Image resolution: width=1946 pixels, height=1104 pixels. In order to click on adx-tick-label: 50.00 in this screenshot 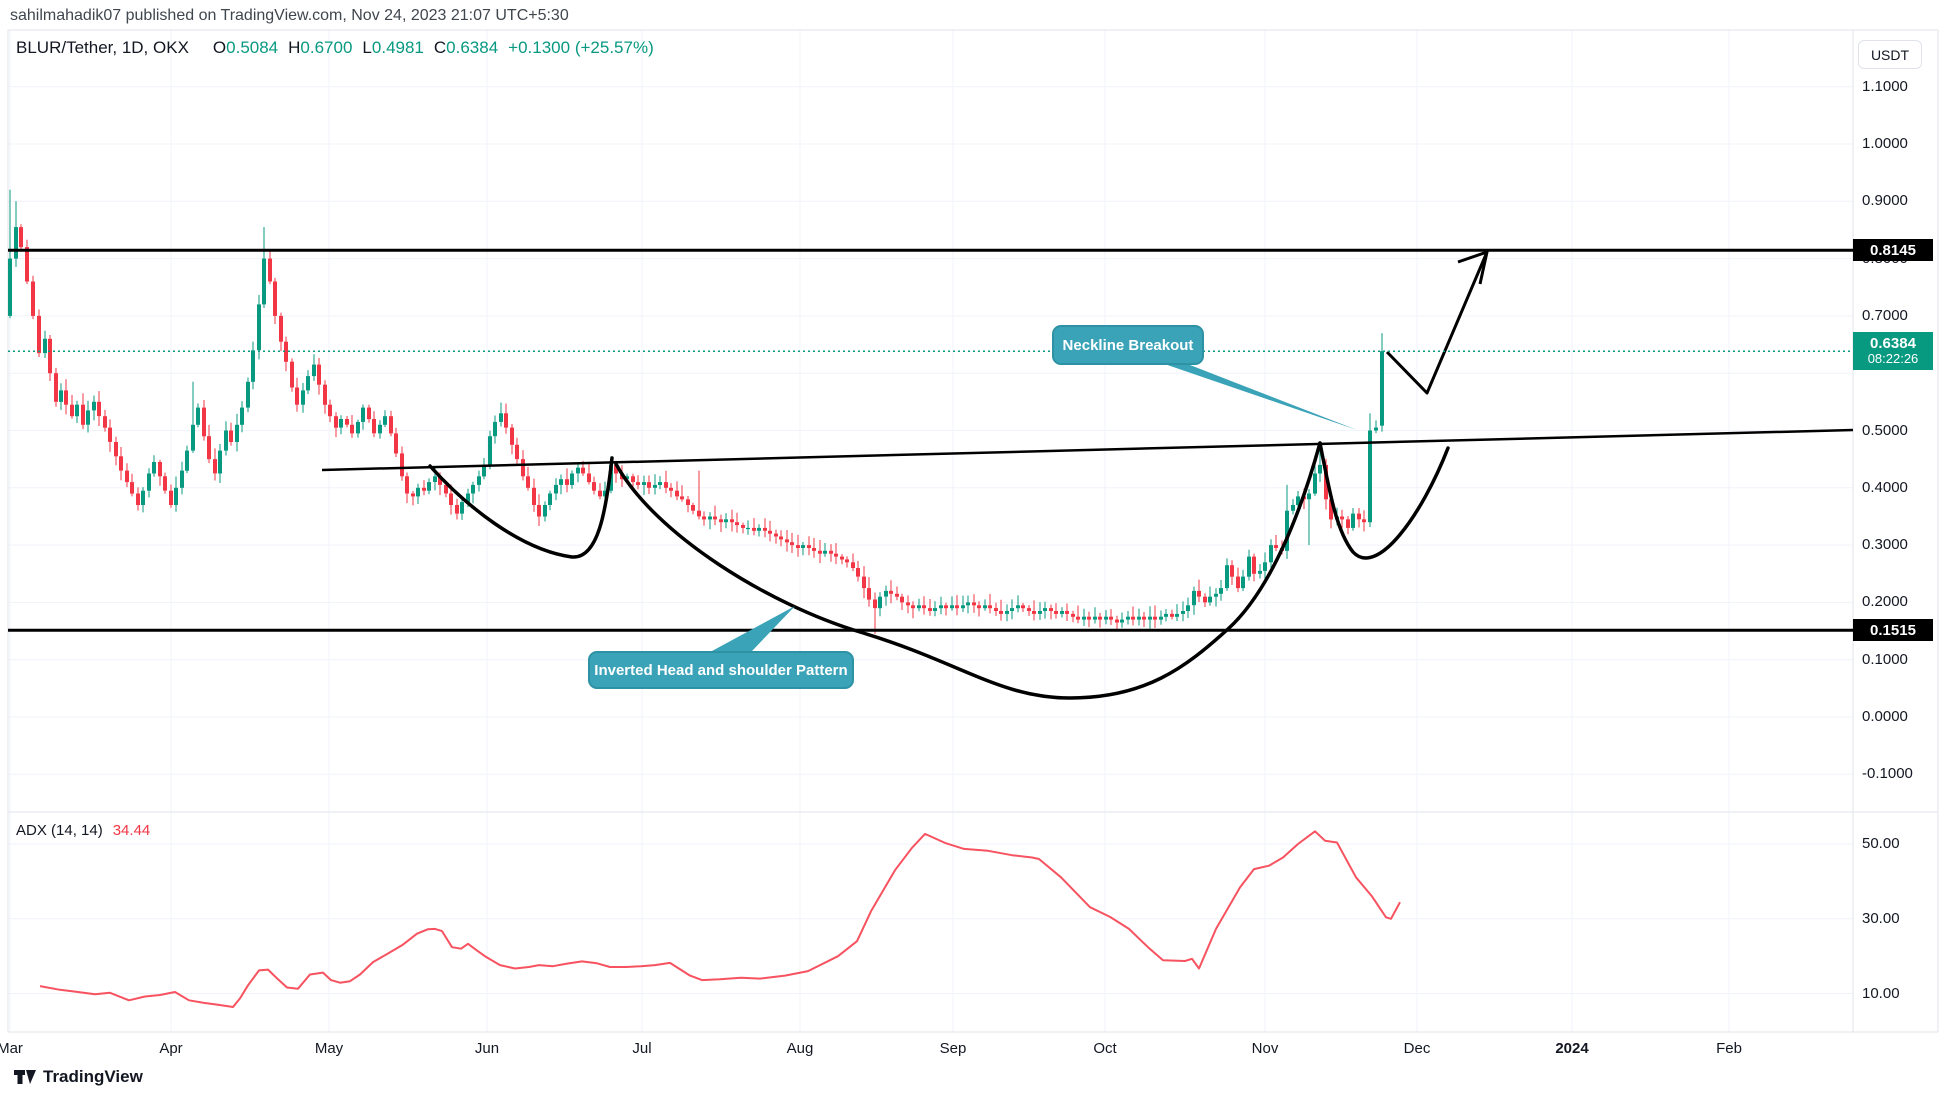, I will do `click(1881, 844)`.